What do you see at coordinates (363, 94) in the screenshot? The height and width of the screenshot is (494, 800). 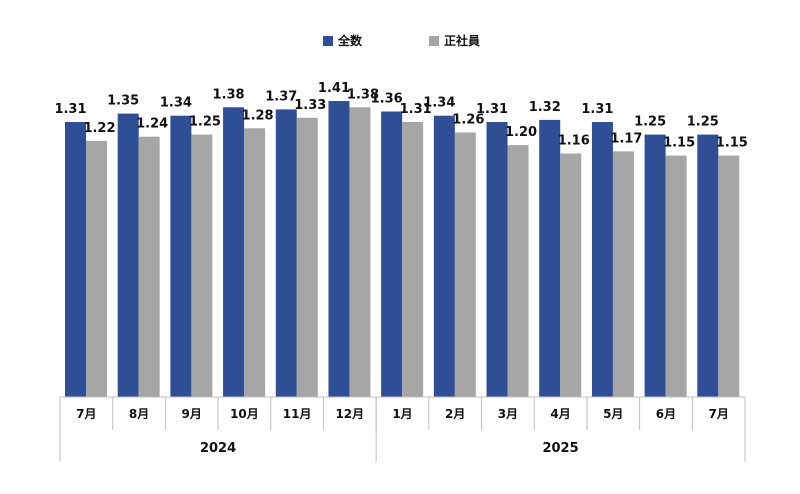 I see `data-label-series-2-6: 1.38` at bounding box center [363, 94].